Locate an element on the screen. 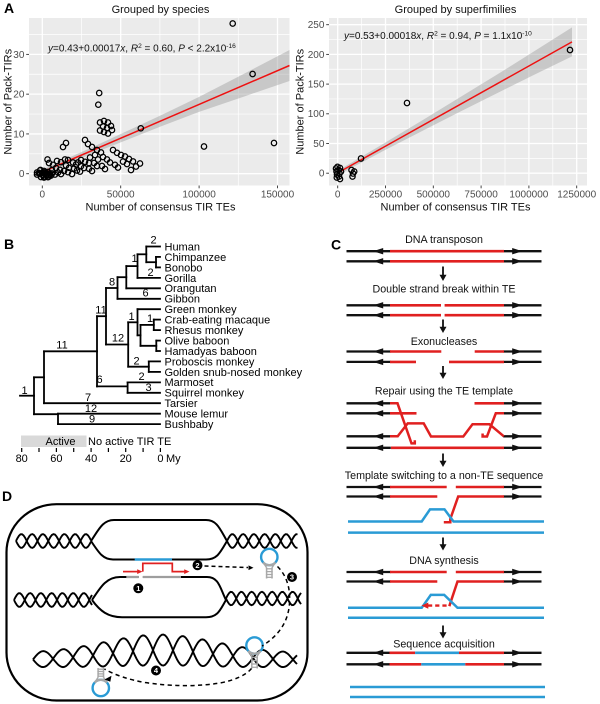 This screenshot has height=704, width=600. svg-text: Gibbon is located at coordinates (182, 300).